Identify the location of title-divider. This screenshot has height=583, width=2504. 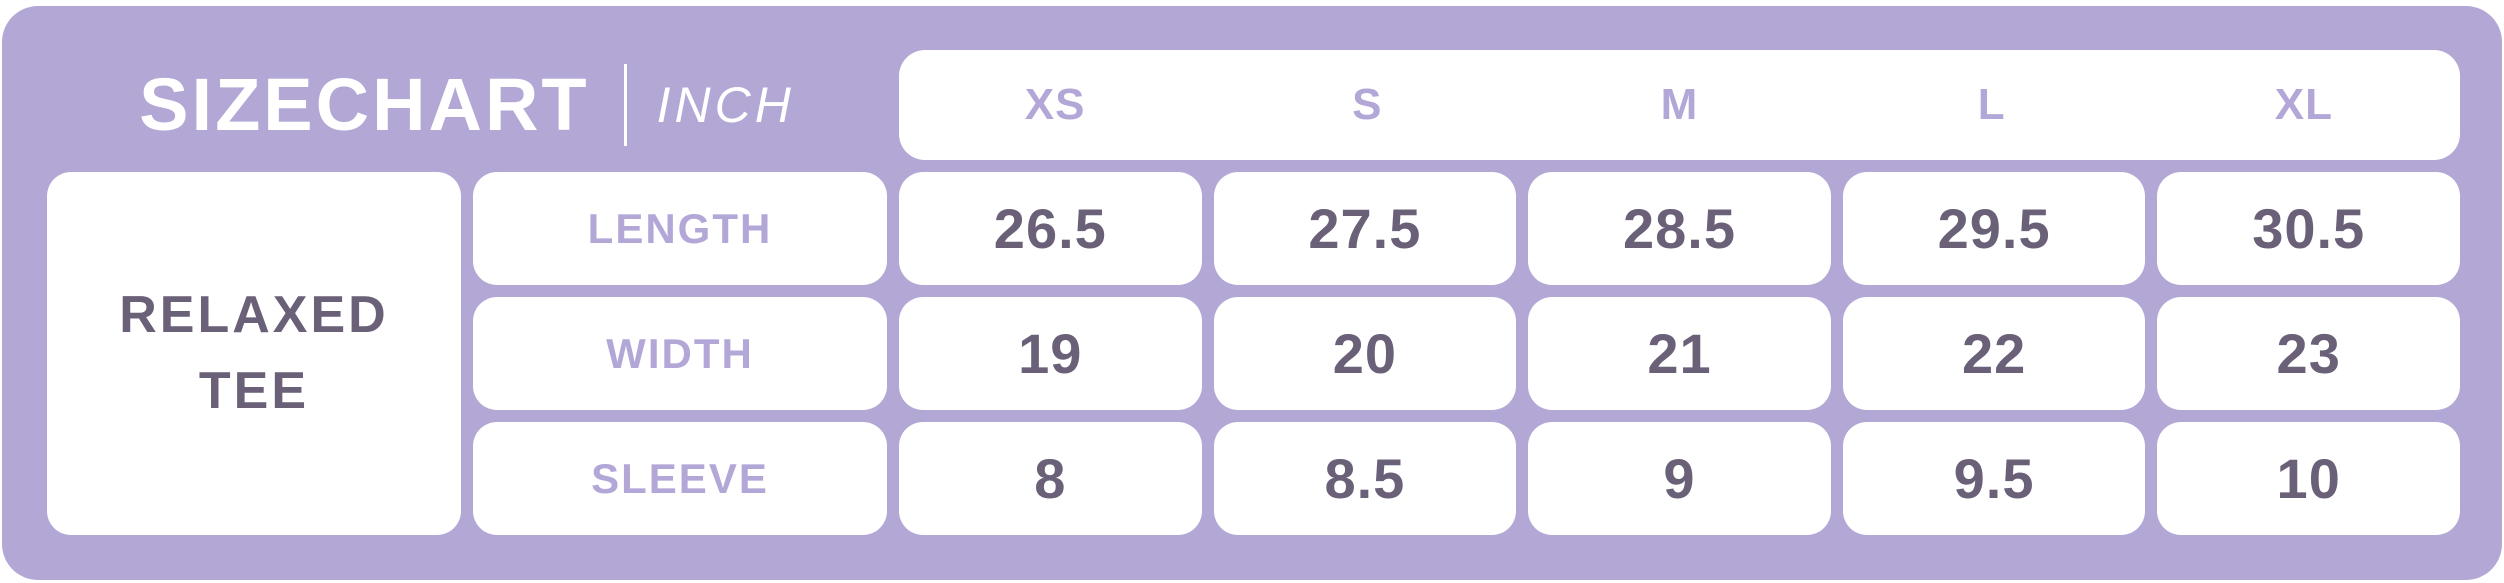
(625, 105).